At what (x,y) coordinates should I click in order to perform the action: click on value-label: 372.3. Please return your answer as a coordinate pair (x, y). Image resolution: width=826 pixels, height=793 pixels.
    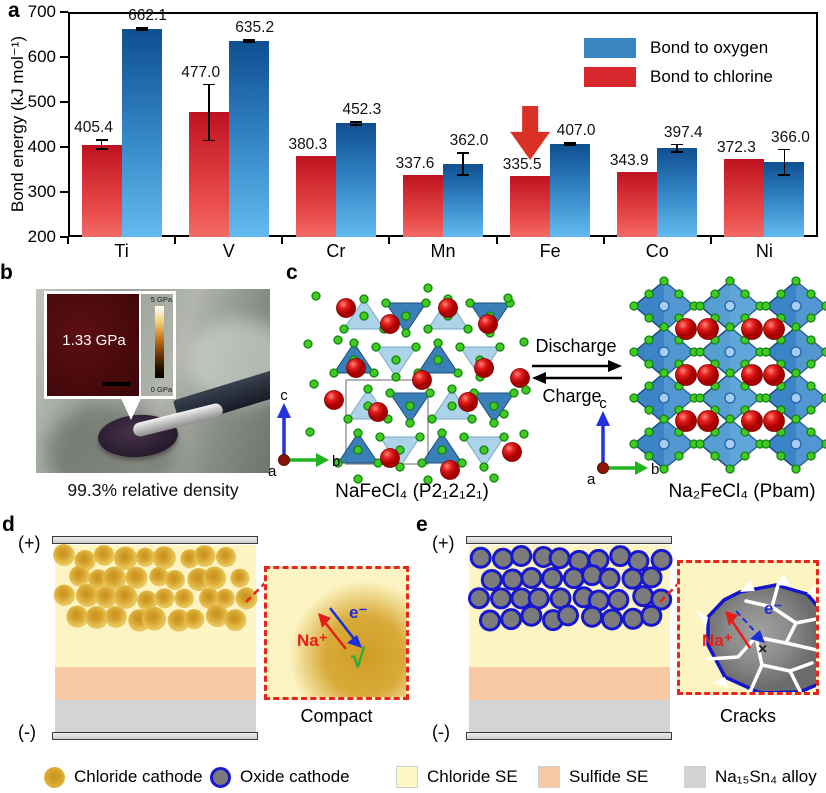
    Looking at the image, I should click on (736, 148).